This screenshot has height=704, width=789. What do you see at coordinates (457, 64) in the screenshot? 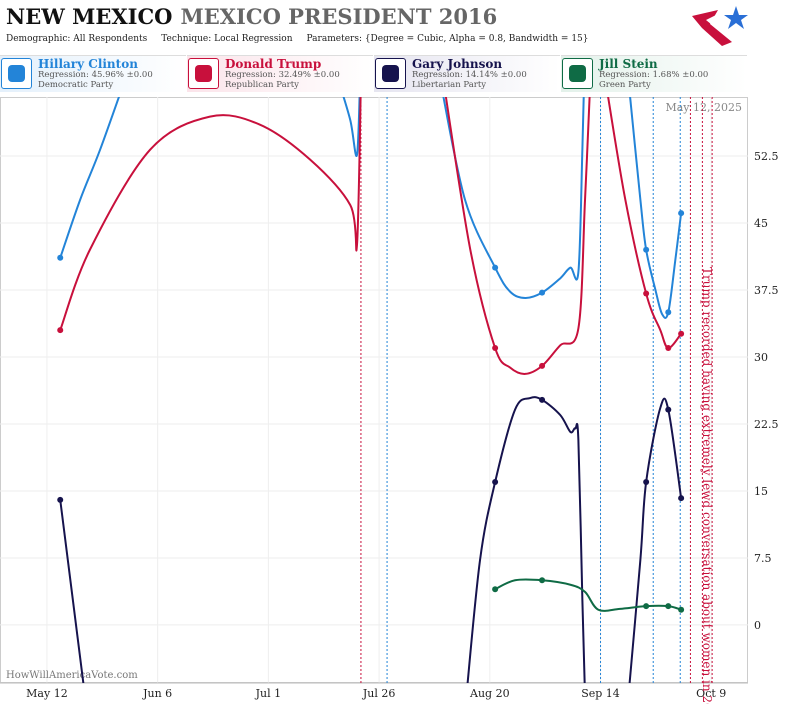
I see `legend-name: Gary Johnson` at bounding box center [457, 64].